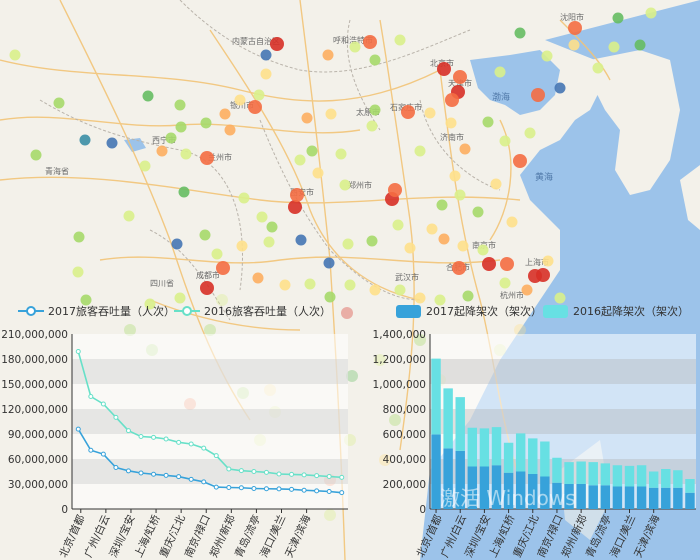 The height and width of the screenshot is (560, 700). What do you see at coordinates (469, 311) in the screenshot?
I see `legend-item-flights-2017: 2017起降架次（架次）` at bounding box center [469, 311].